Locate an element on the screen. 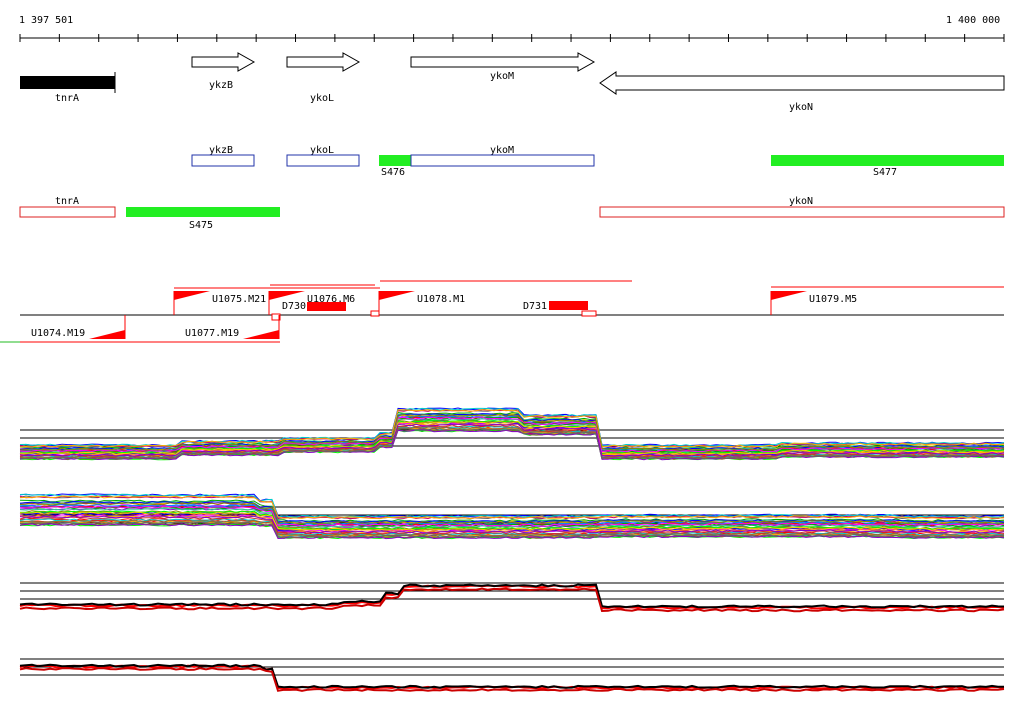  upshift-U1076-marker is located at coordinates (287, 295).